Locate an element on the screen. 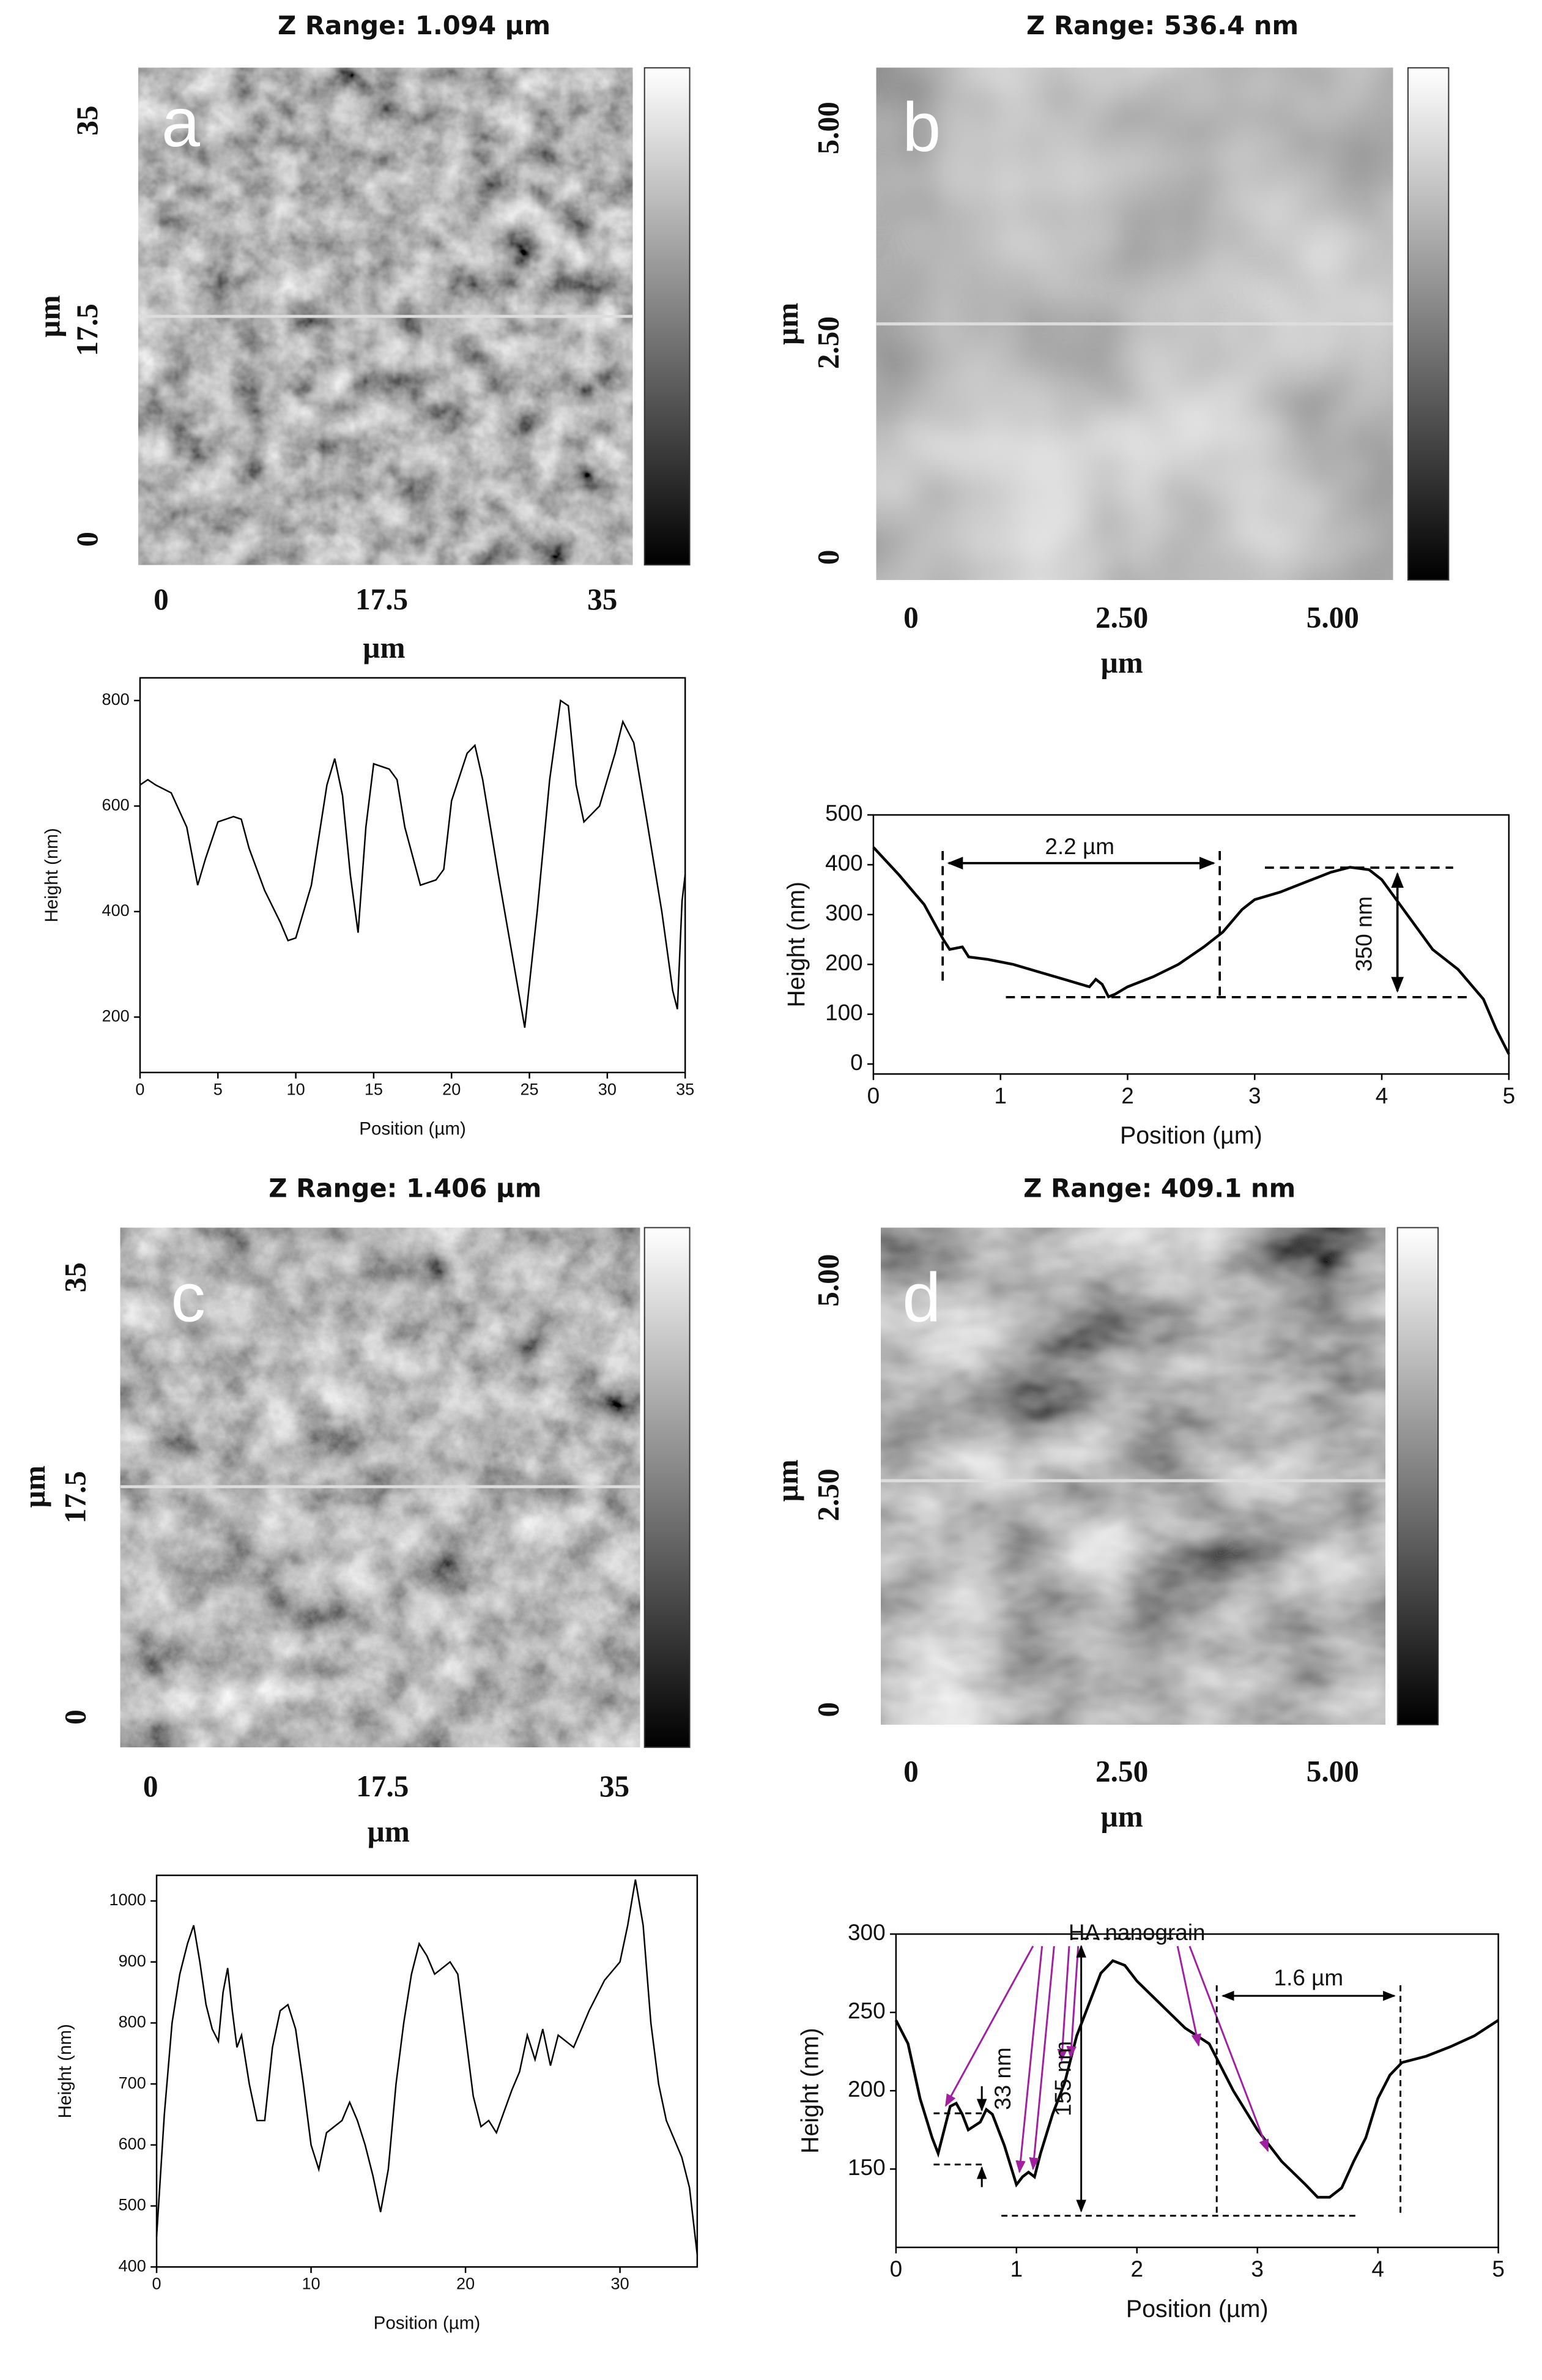 The width and height of the screenshot is (1542, 2380). annotation-text: HA nanograin is located at coordinates (1137, 1933).